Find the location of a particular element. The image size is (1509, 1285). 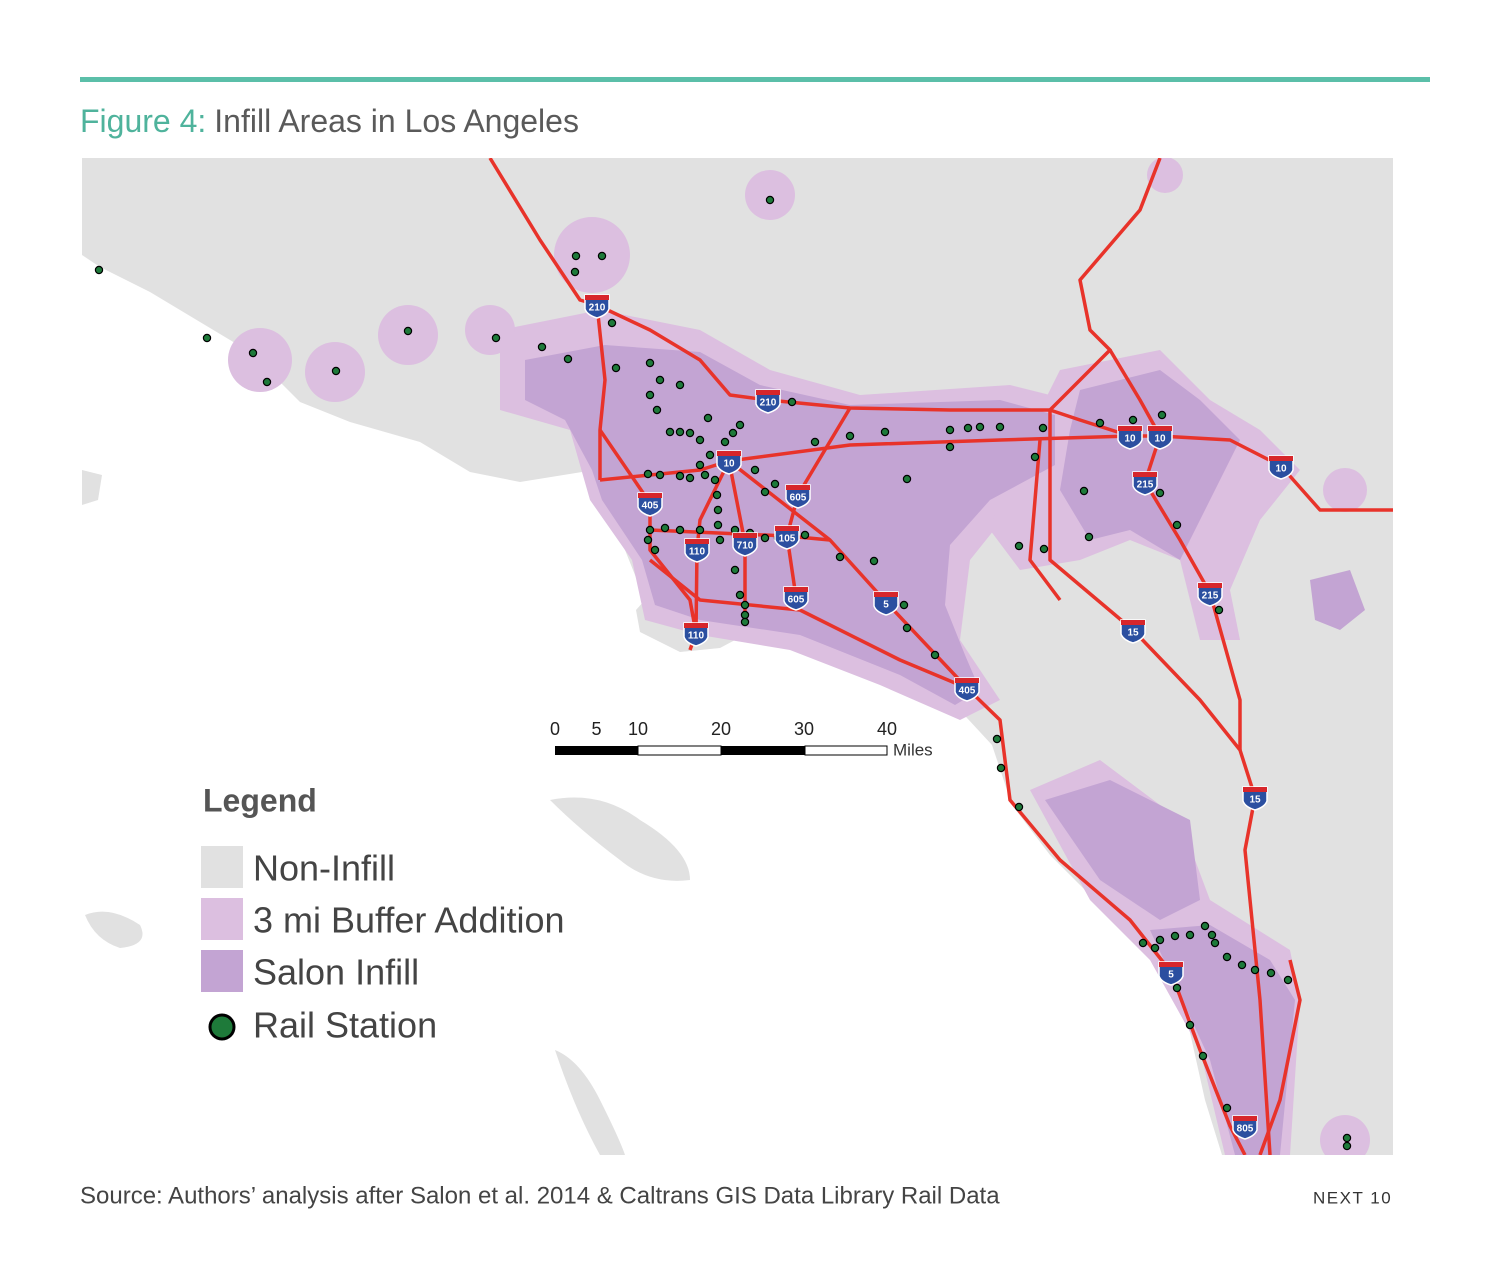

scale-tick-label: 0 is located at coordinates (555, 729).